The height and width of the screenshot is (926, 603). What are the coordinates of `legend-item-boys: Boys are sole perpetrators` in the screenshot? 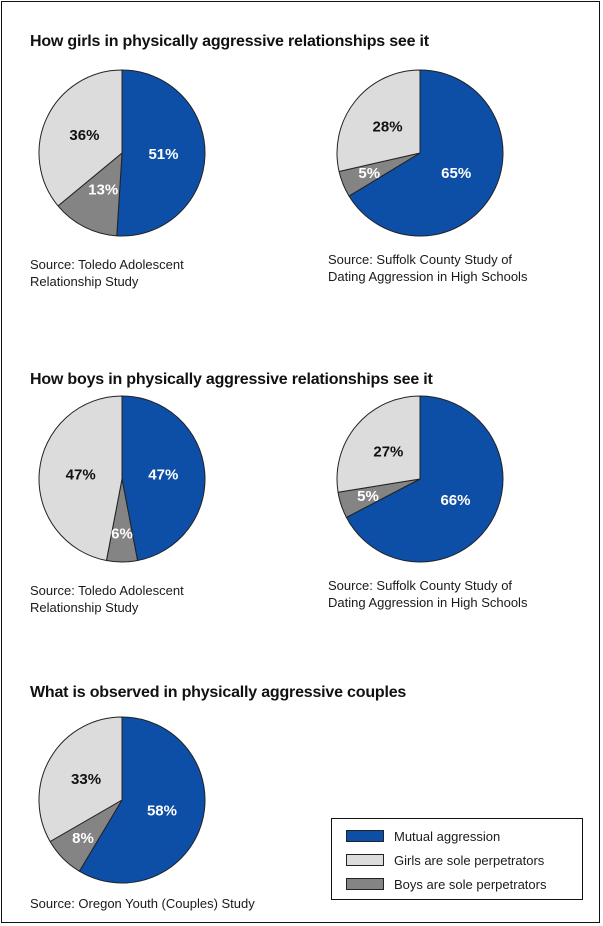 It's located at (446, 884).